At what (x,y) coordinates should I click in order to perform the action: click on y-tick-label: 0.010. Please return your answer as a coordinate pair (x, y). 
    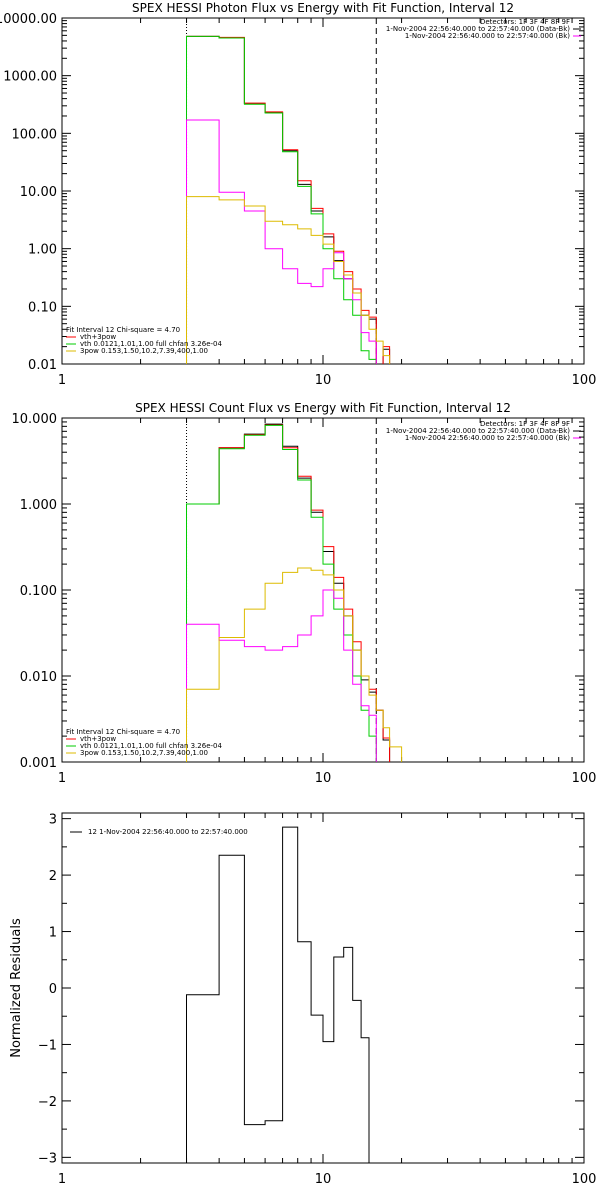
    Looking at the image, I should click on (38, 677).